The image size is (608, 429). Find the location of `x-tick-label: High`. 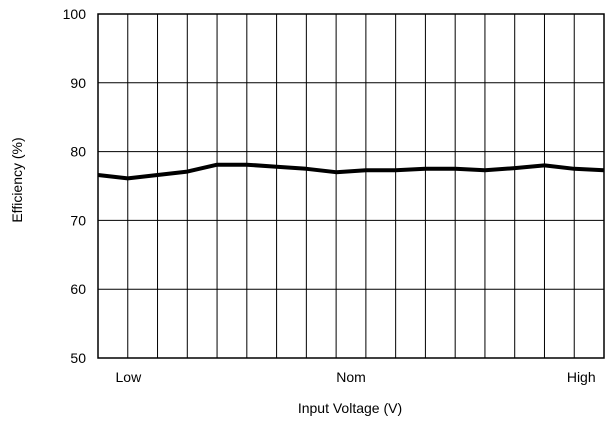

x-tick-label: High is located at coordinates (581, 377).